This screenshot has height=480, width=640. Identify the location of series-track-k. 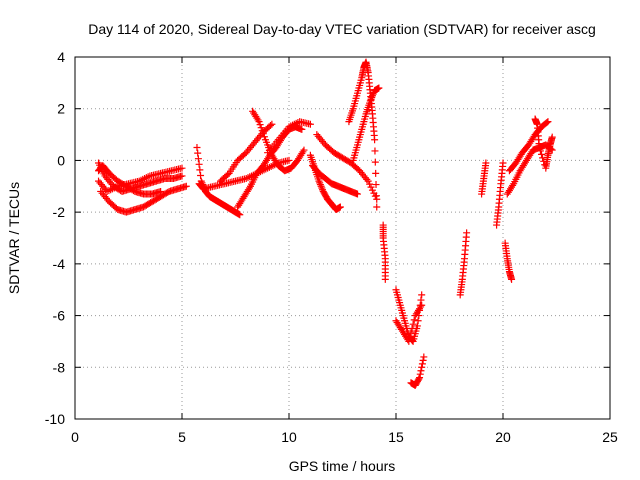
(325, 182).